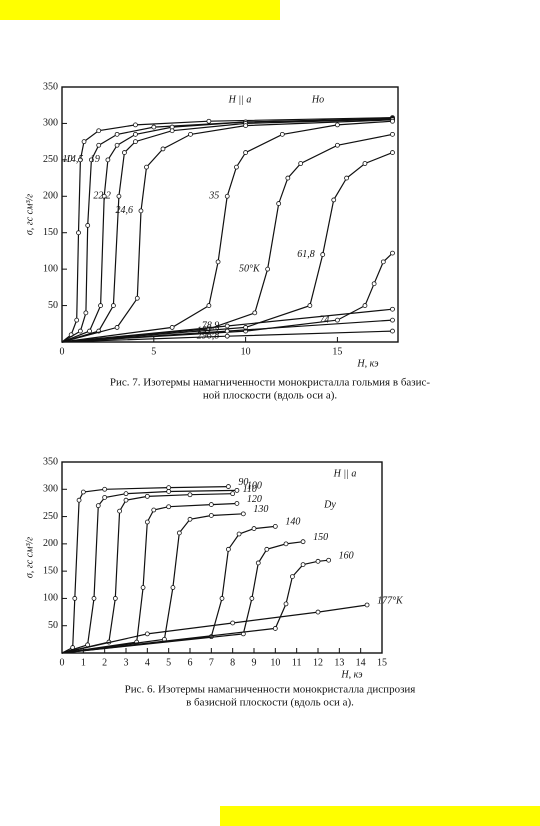 This screenshot has width=540, height=826. I want to click on annotation: H || a, so click(240, 99).